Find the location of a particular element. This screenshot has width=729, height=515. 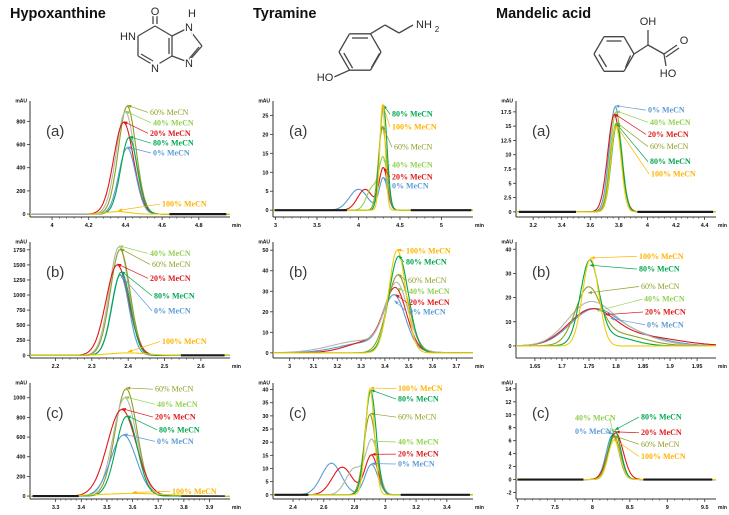

svg-text: 17.5 is located at coordinates (506, 113).